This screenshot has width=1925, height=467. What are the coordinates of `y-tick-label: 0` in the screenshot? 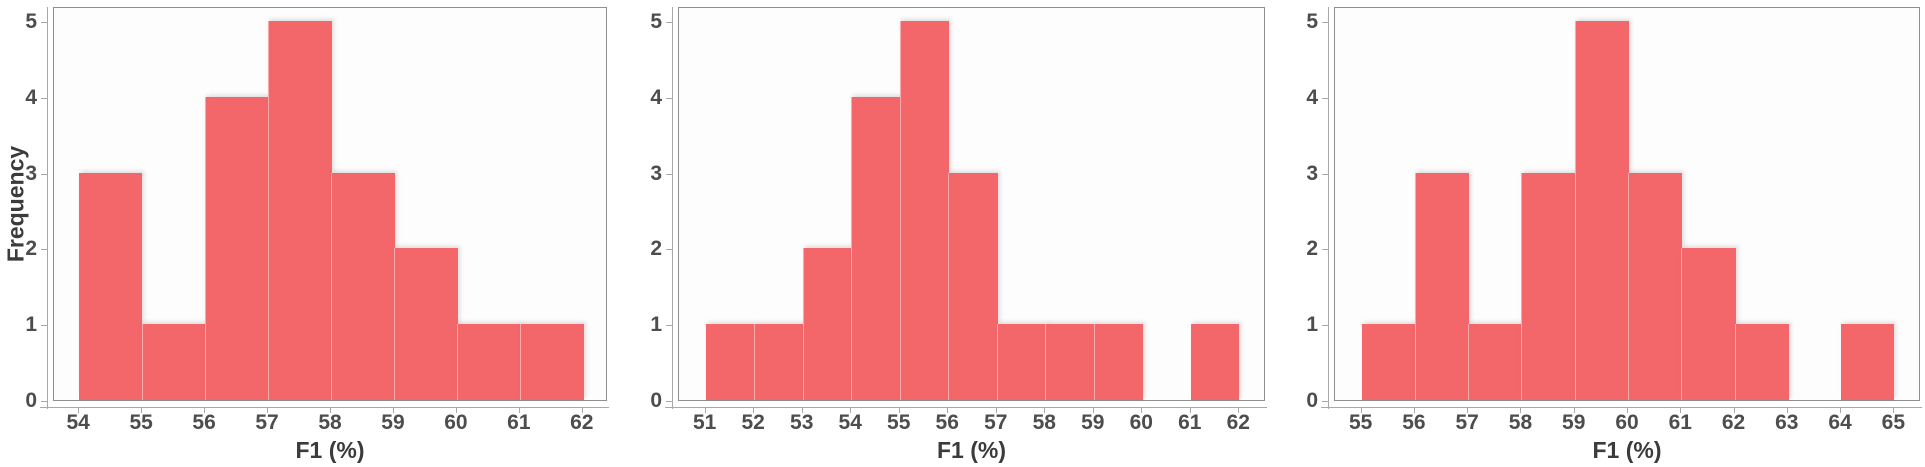 It's located at (1312, 400).